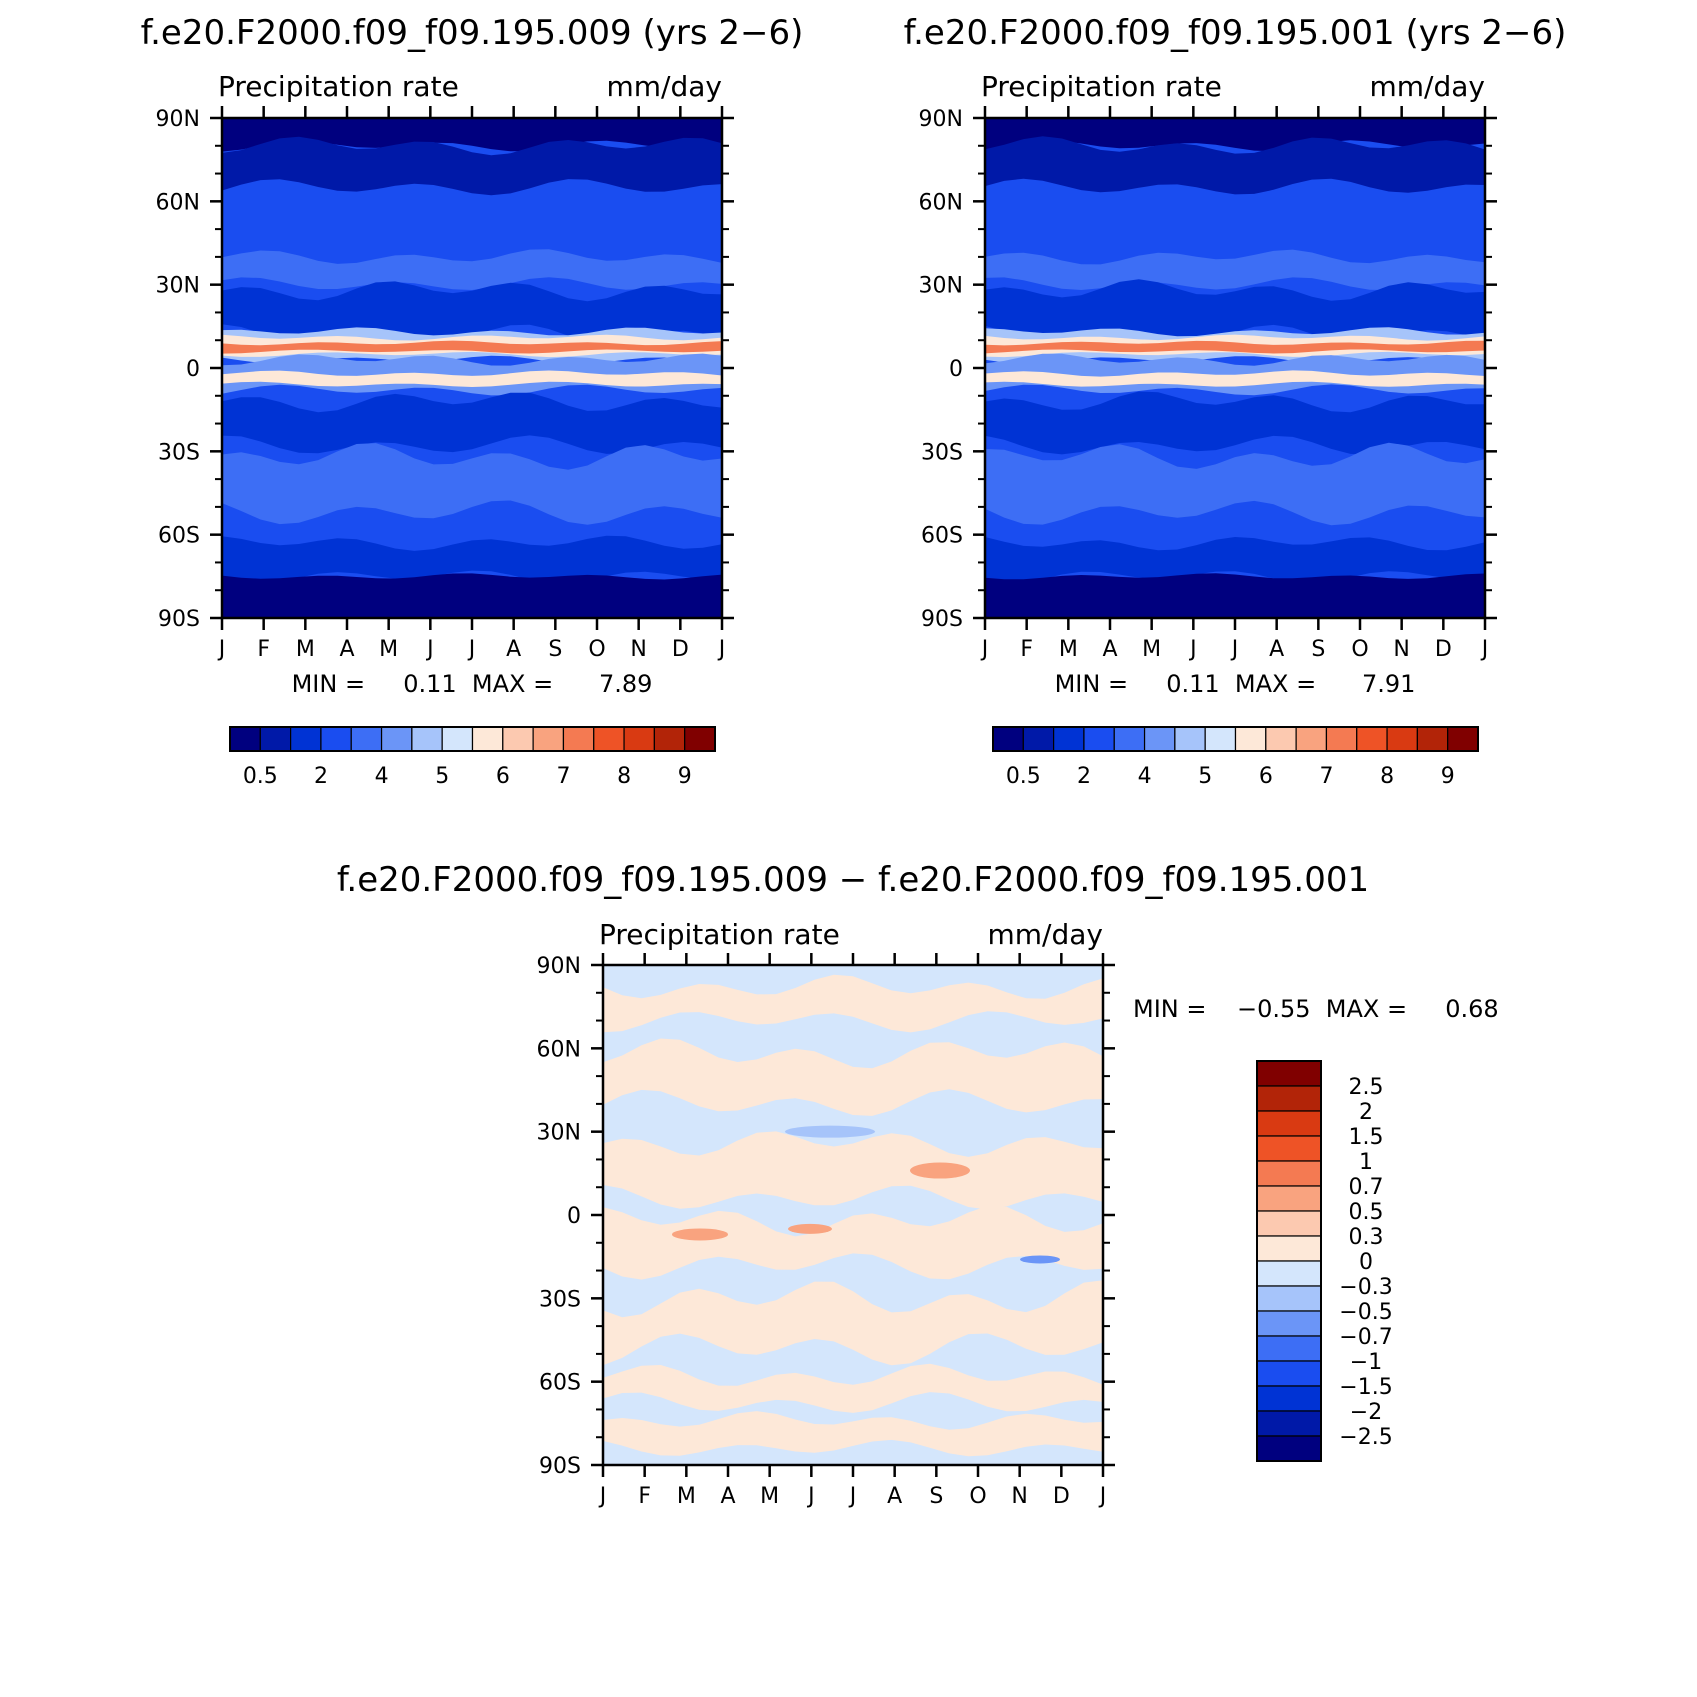 The width and height of the screenshot is (1697, 1697). What do you see at coordinates (830, 1131) in the screenshot?
I see `panel-c-anomaly-negative` at bounding box center [830, 1131].